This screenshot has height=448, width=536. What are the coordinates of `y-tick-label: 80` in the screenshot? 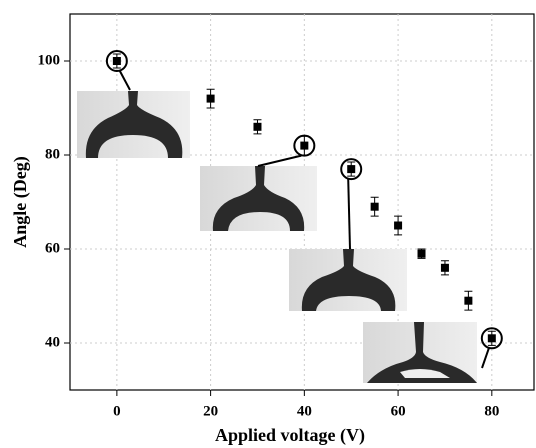 It's located at (52, 154).